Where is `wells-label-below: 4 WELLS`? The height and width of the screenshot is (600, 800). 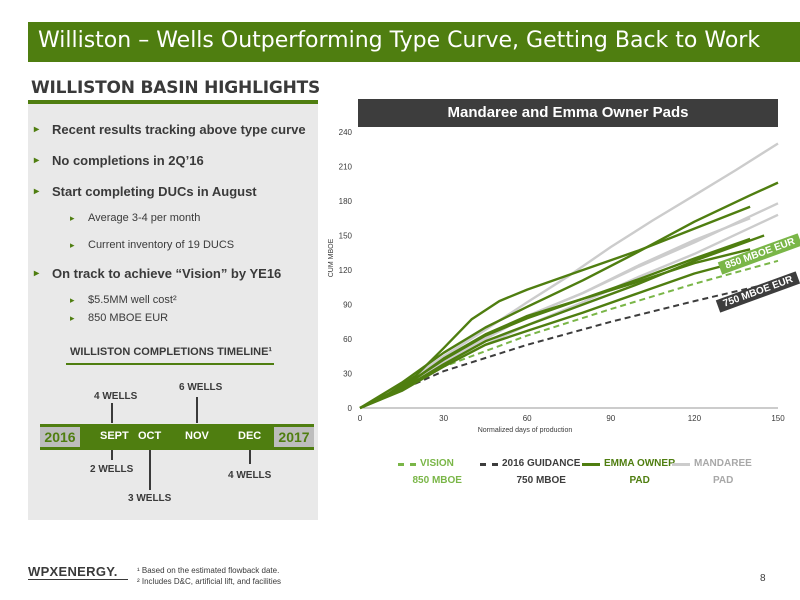
wells-label-below: 4 WELLS is located at coordinates (250, 475).